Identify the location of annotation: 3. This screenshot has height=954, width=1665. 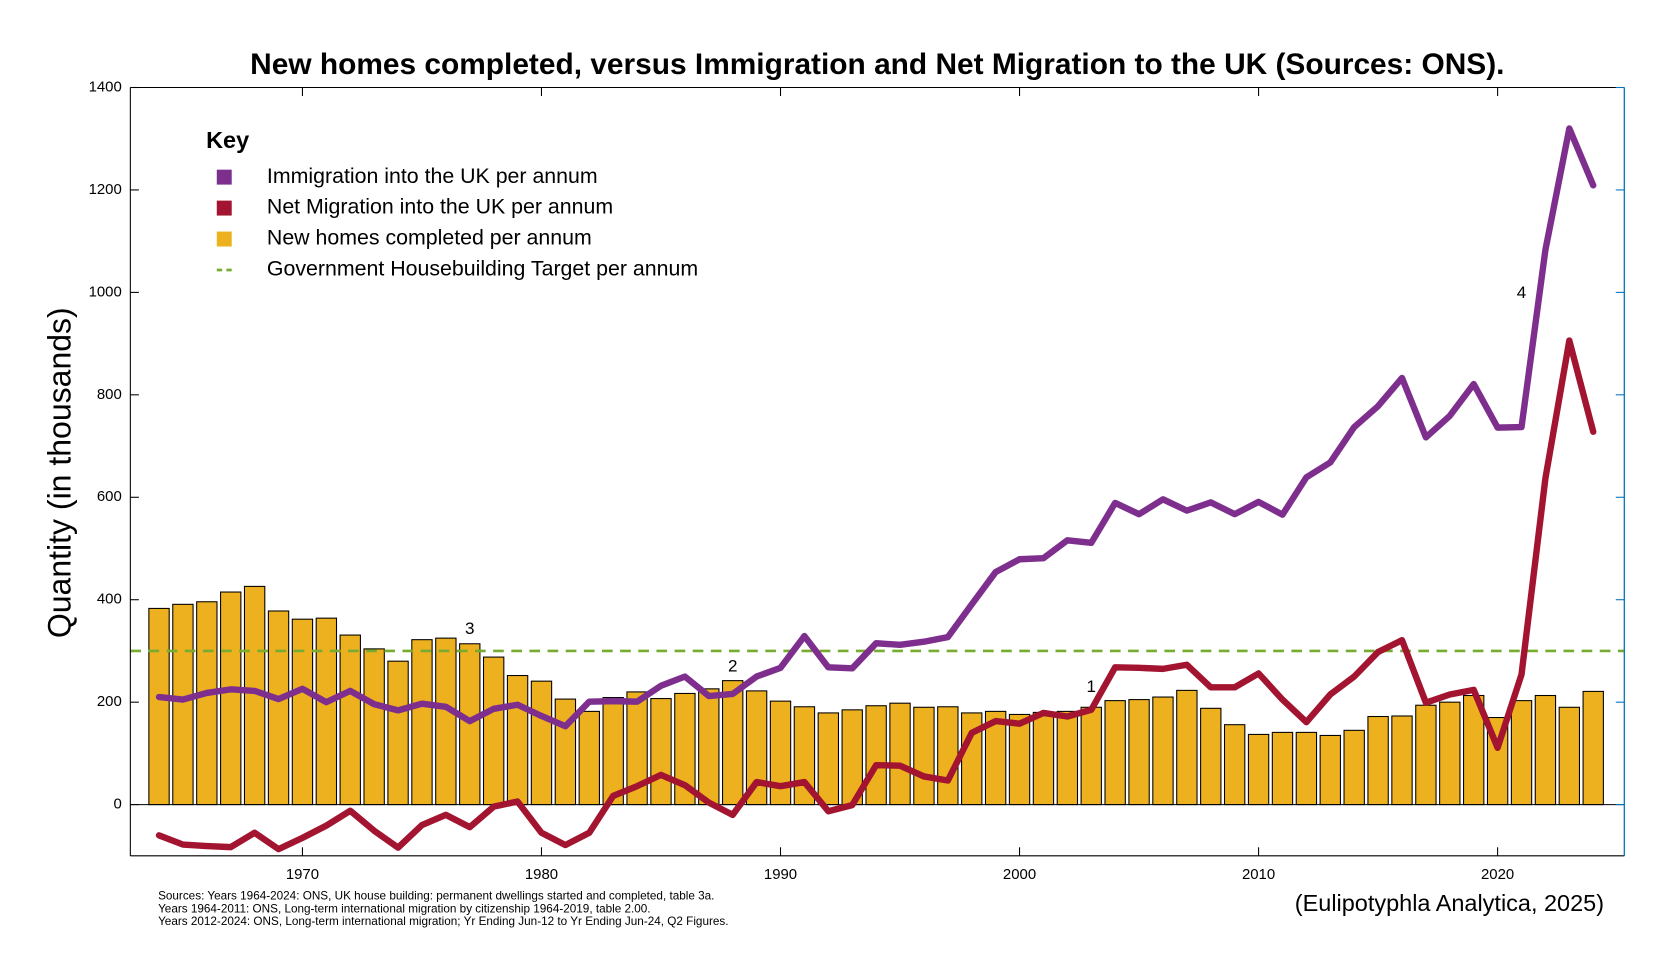
(470, 628).